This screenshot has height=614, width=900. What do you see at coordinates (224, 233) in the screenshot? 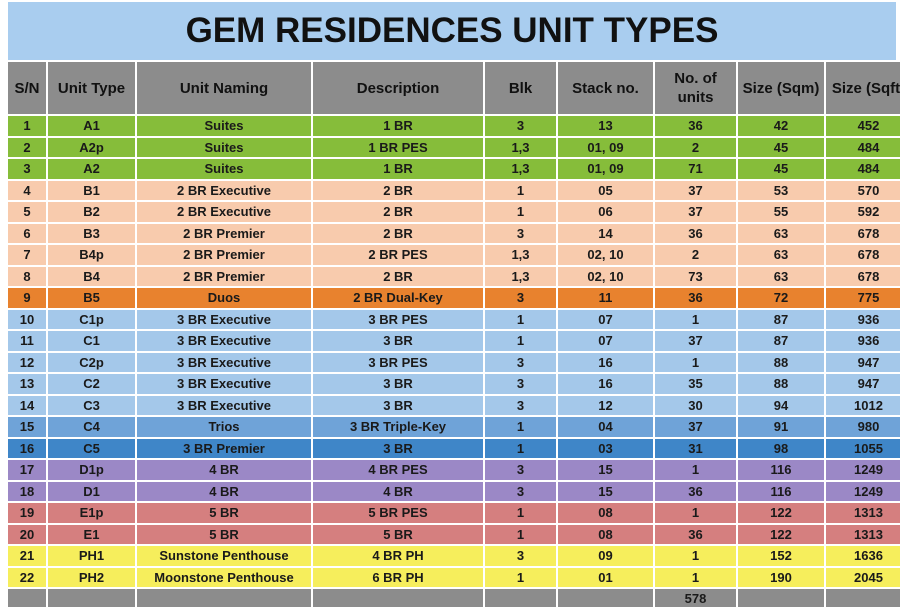
I see `table-cell: 2 BR Premier` at bounding box center [224, 233].